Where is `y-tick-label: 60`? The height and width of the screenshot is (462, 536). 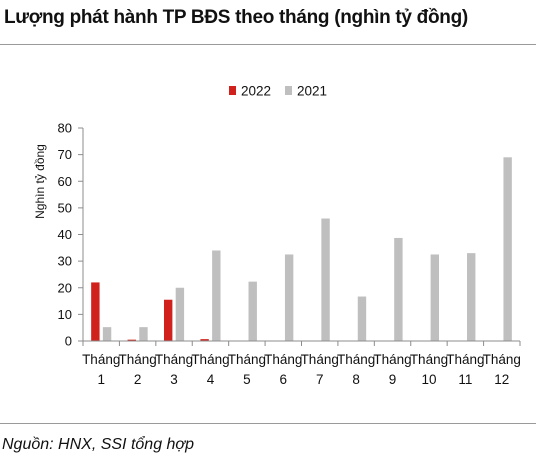
y-tick-label: 60 is located at coordinates (65, 181).